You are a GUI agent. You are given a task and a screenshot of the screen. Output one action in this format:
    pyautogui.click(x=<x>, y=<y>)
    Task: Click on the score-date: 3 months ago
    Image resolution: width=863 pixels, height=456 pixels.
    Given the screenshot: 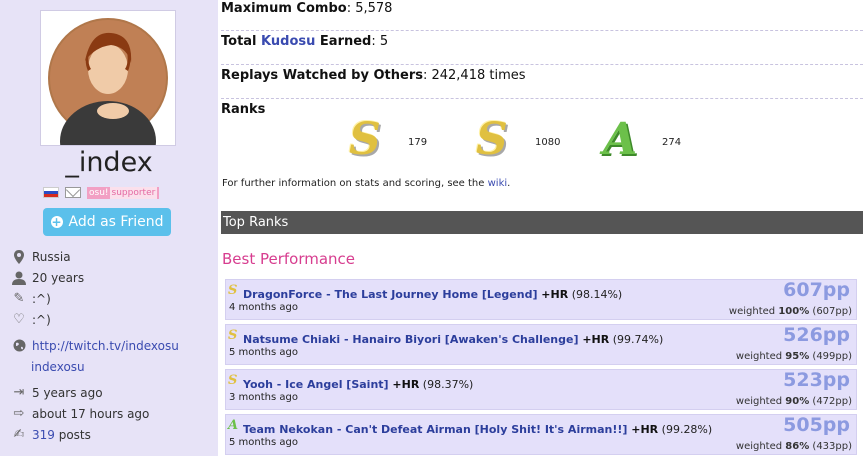 What is the action you would take?
    pyautogui.click(x=263, y=397)
    